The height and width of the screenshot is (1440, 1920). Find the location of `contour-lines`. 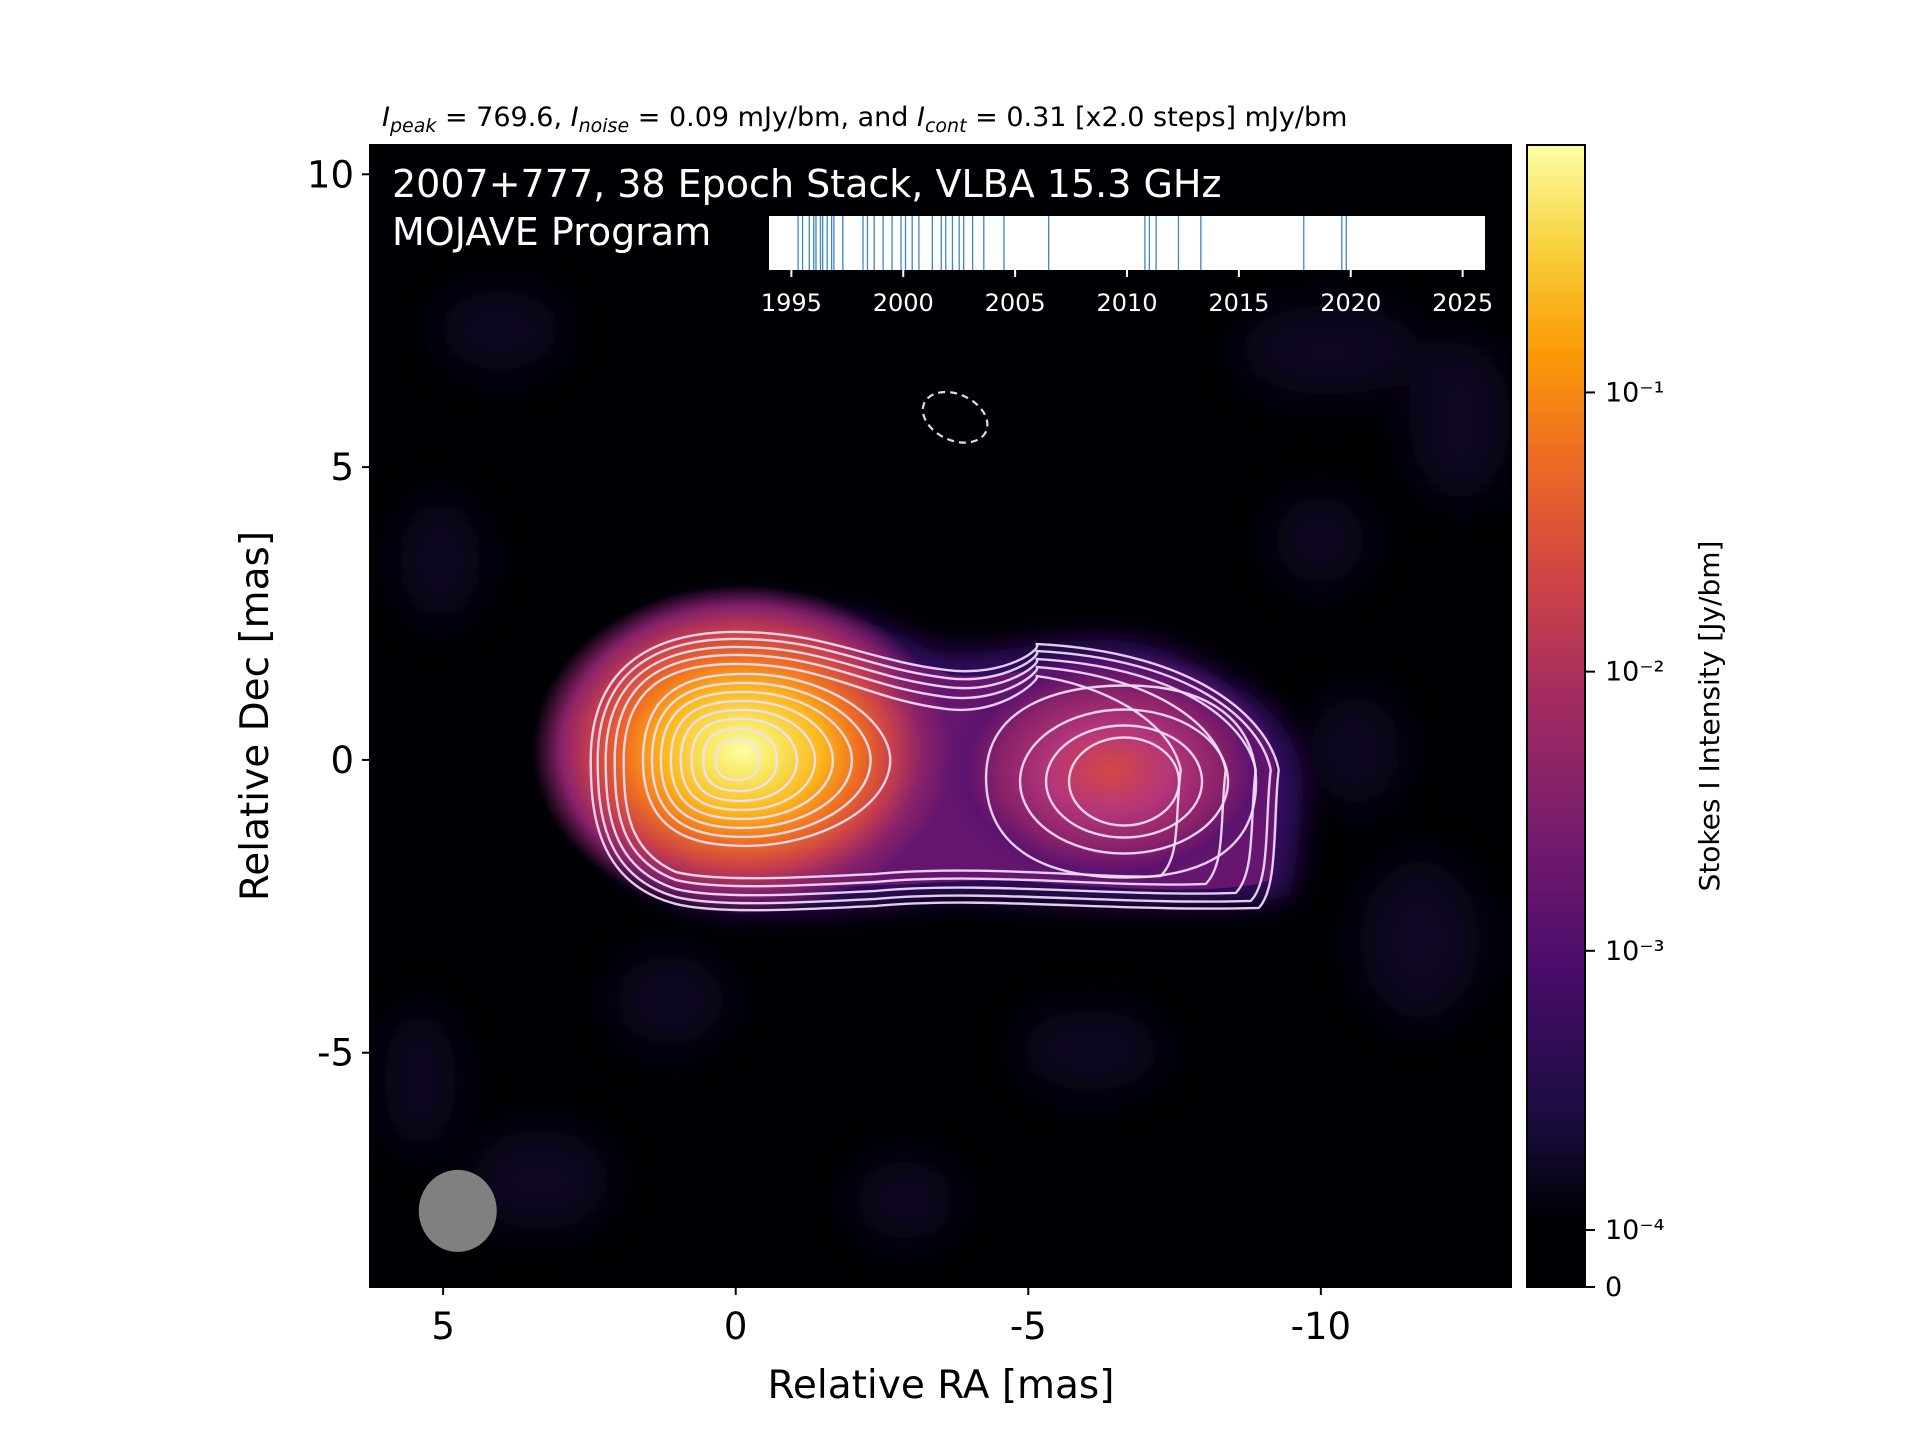

contour-lines is located at coordinates (934, 771).